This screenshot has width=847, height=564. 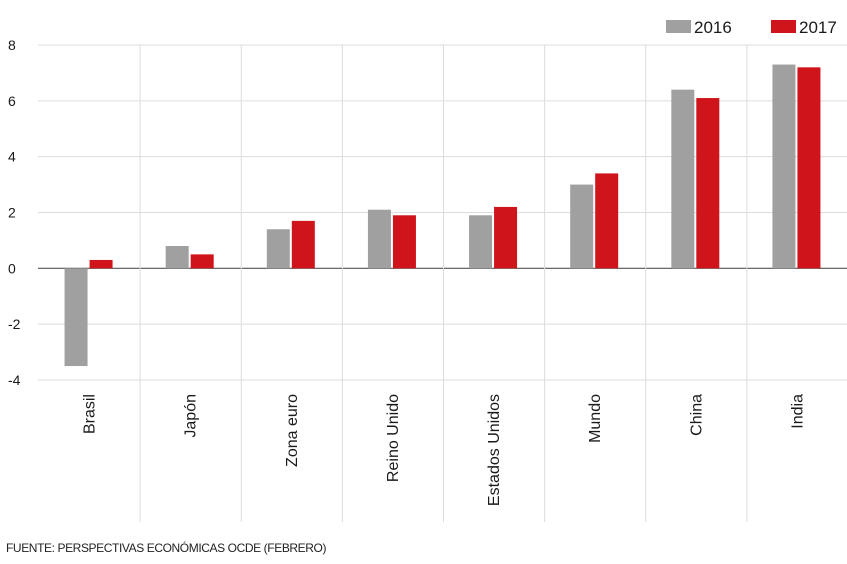 I want to click on x-category-label: China, so click(x=696, y=415).